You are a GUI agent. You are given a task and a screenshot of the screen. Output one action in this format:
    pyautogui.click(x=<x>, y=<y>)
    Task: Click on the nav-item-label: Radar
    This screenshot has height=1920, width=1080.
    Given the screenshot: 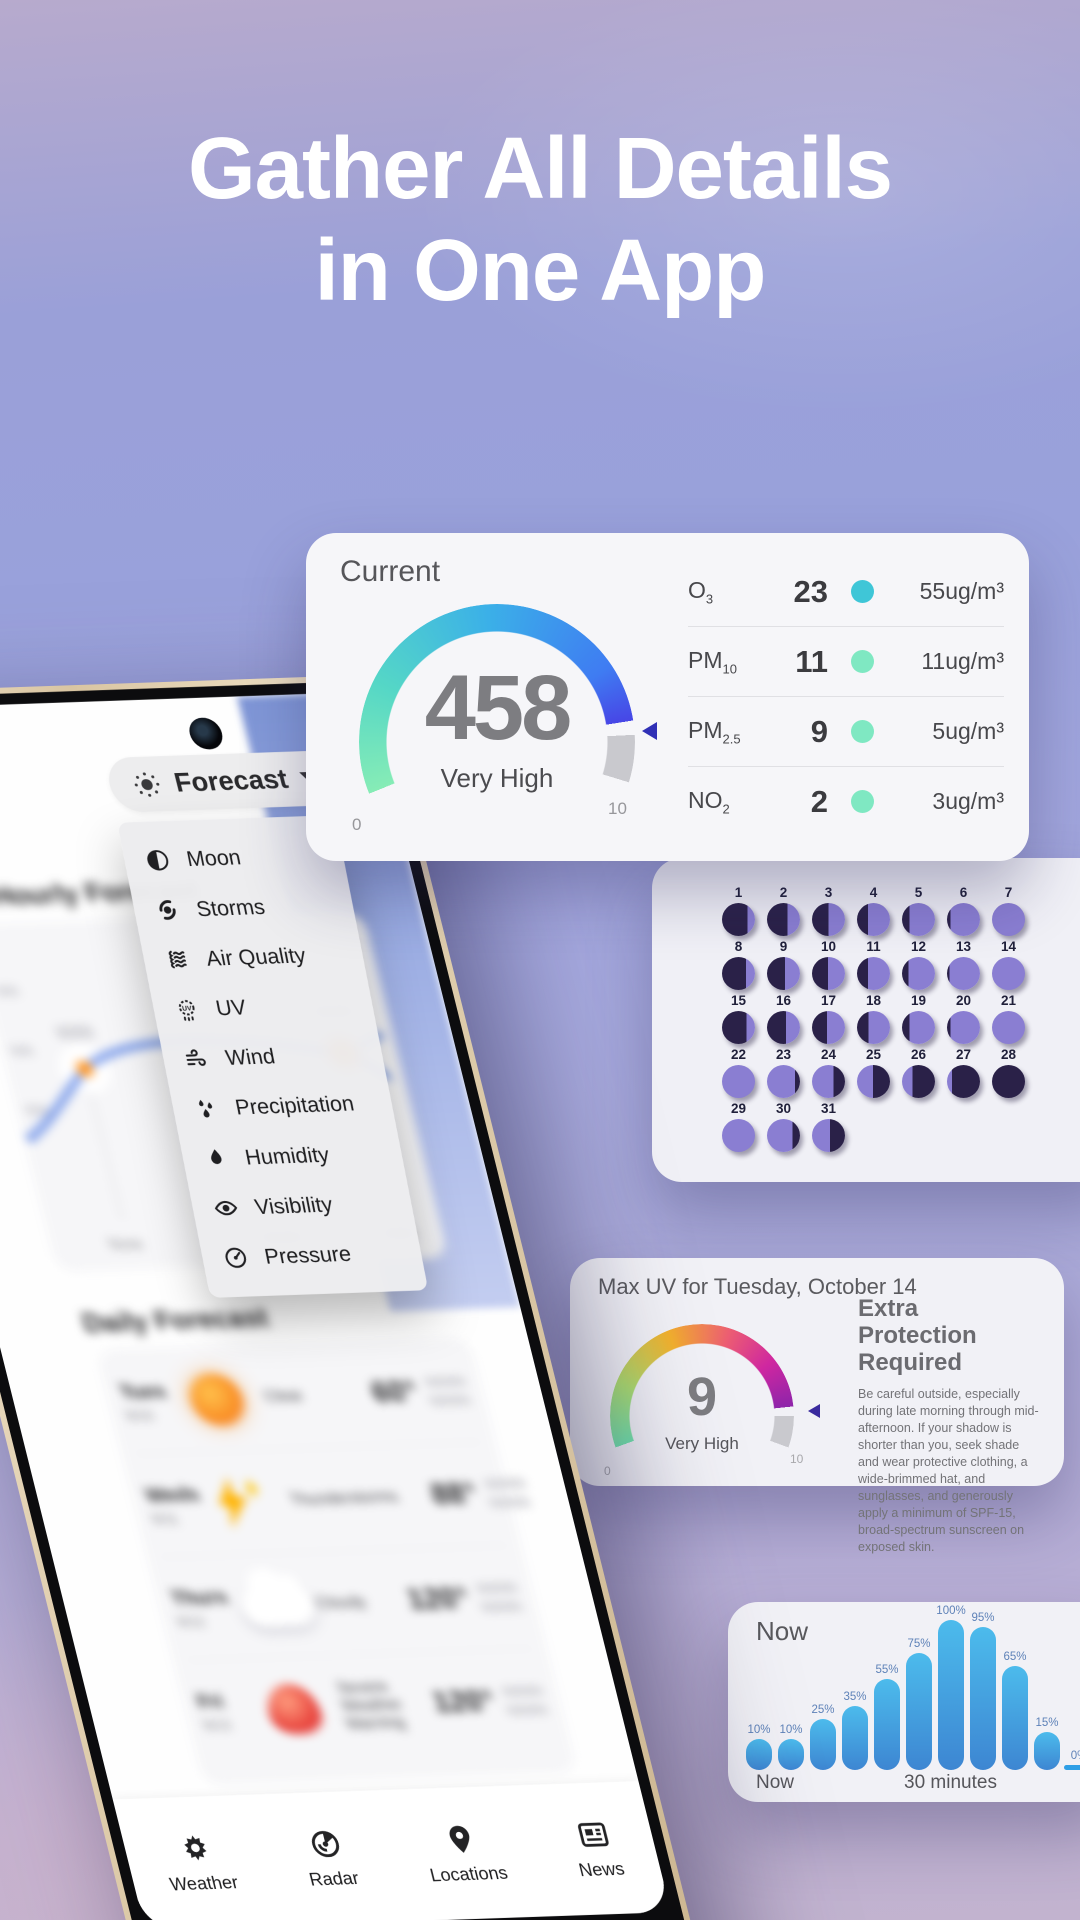 What is the action you would take?
    pyautogui.click(x=333, y=1878)
    